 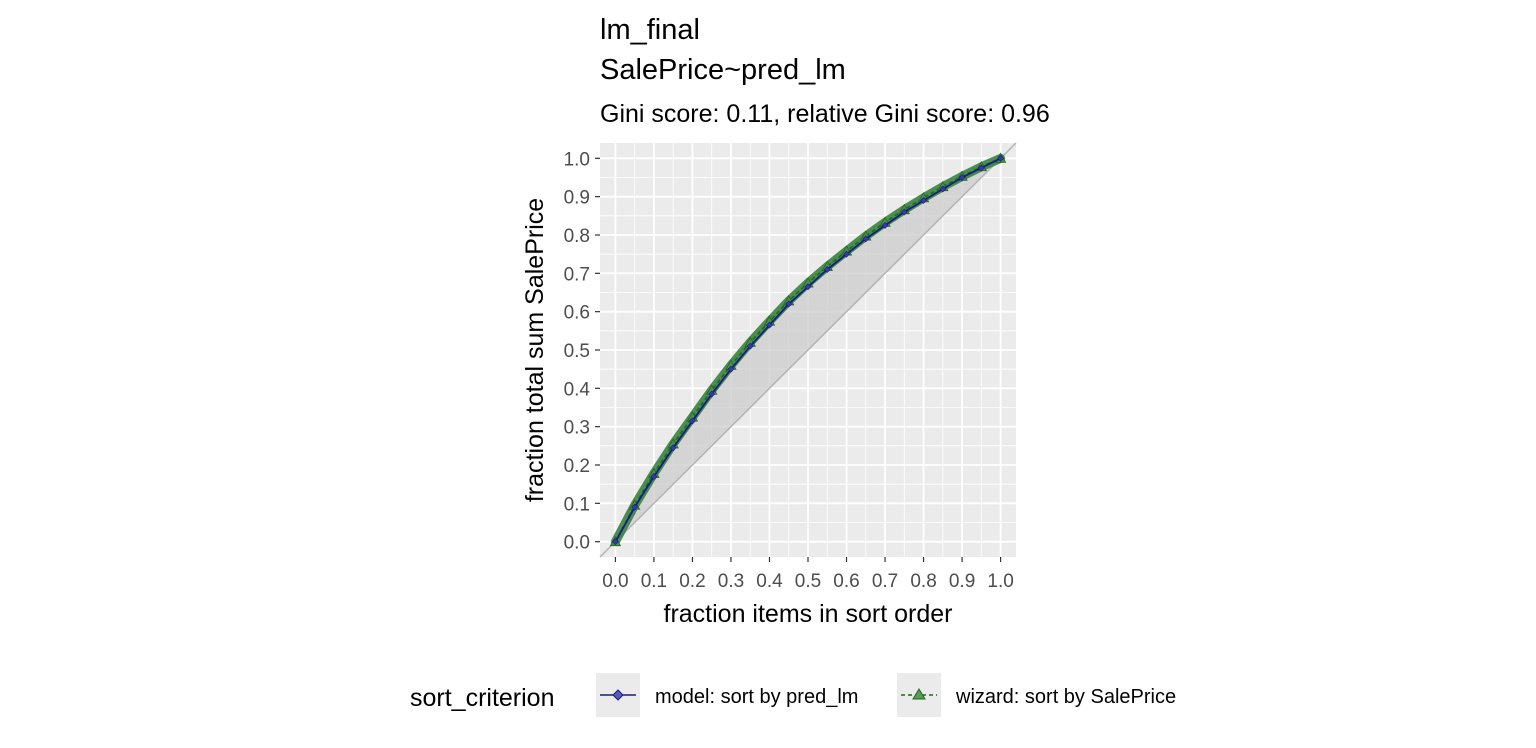 I want to click on major-gridlines, so click(x=808, y=350).